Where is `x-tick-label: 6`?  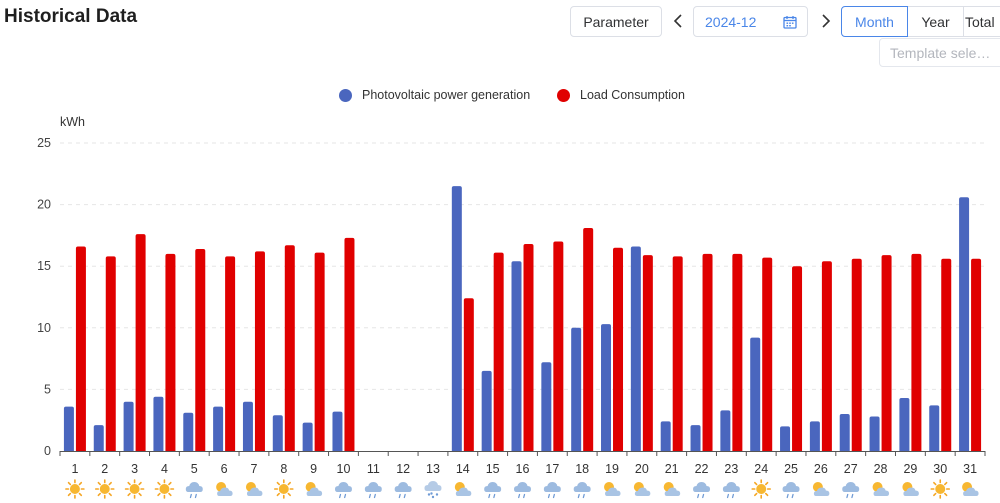 x-tick-label: 6 is located at coordinates (224, 469).